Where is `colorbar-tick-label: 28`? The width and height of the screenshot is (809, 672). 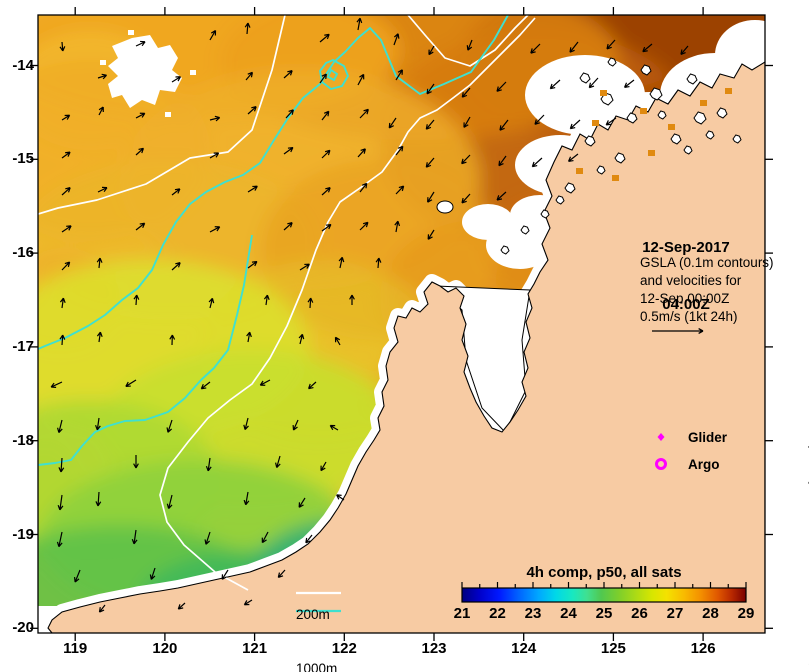 colorbar-tick-label: 28 is located at coordinates (710, 613).